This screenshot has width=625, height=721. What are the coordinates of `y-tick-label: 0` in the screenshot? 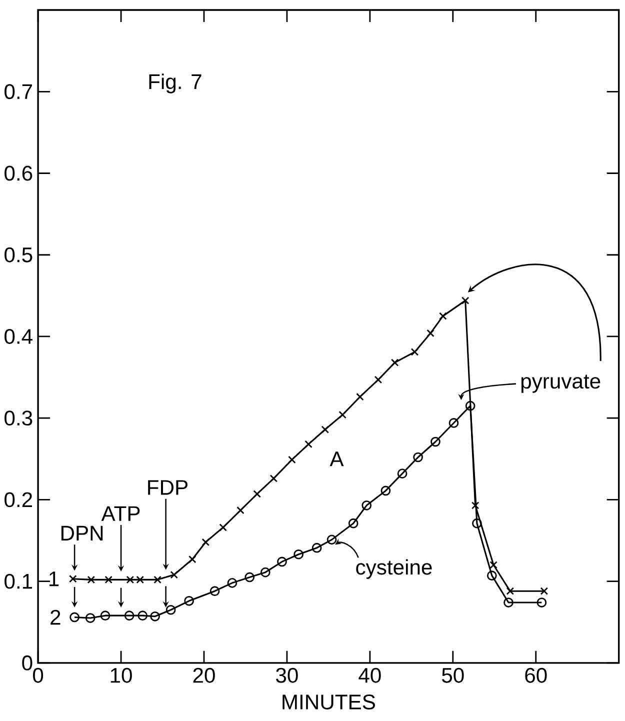 It's located at (27, 662).